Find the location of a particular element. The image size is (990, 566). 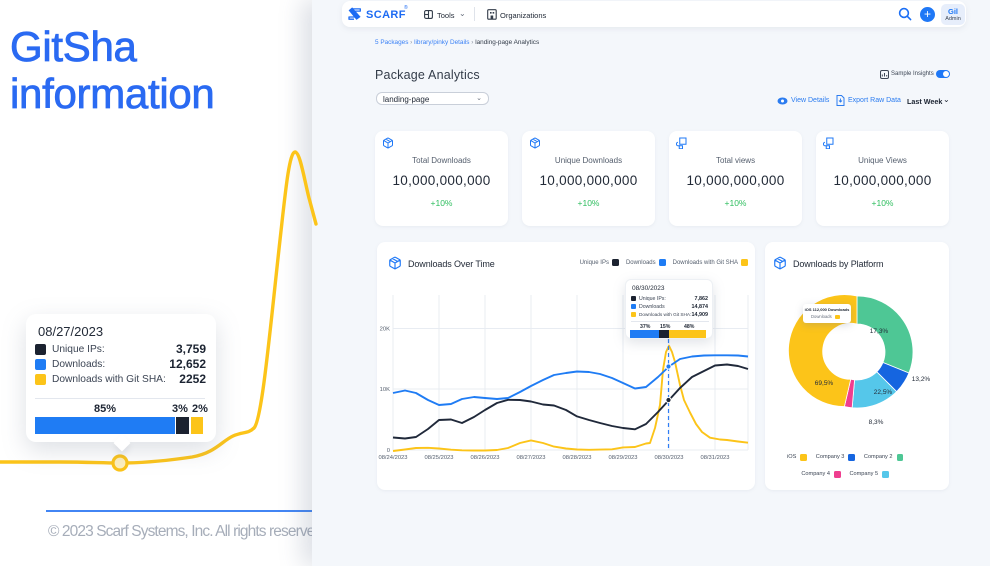

svg-text: 08/25/2023 is located at coordinates (438, 458).